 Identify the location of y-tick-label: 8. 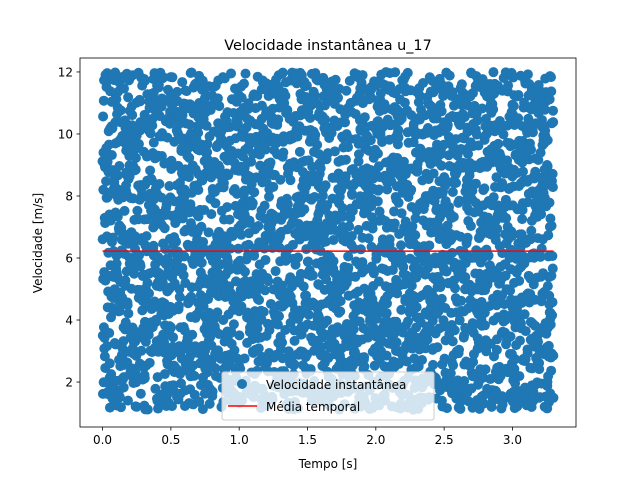
(69, 196).